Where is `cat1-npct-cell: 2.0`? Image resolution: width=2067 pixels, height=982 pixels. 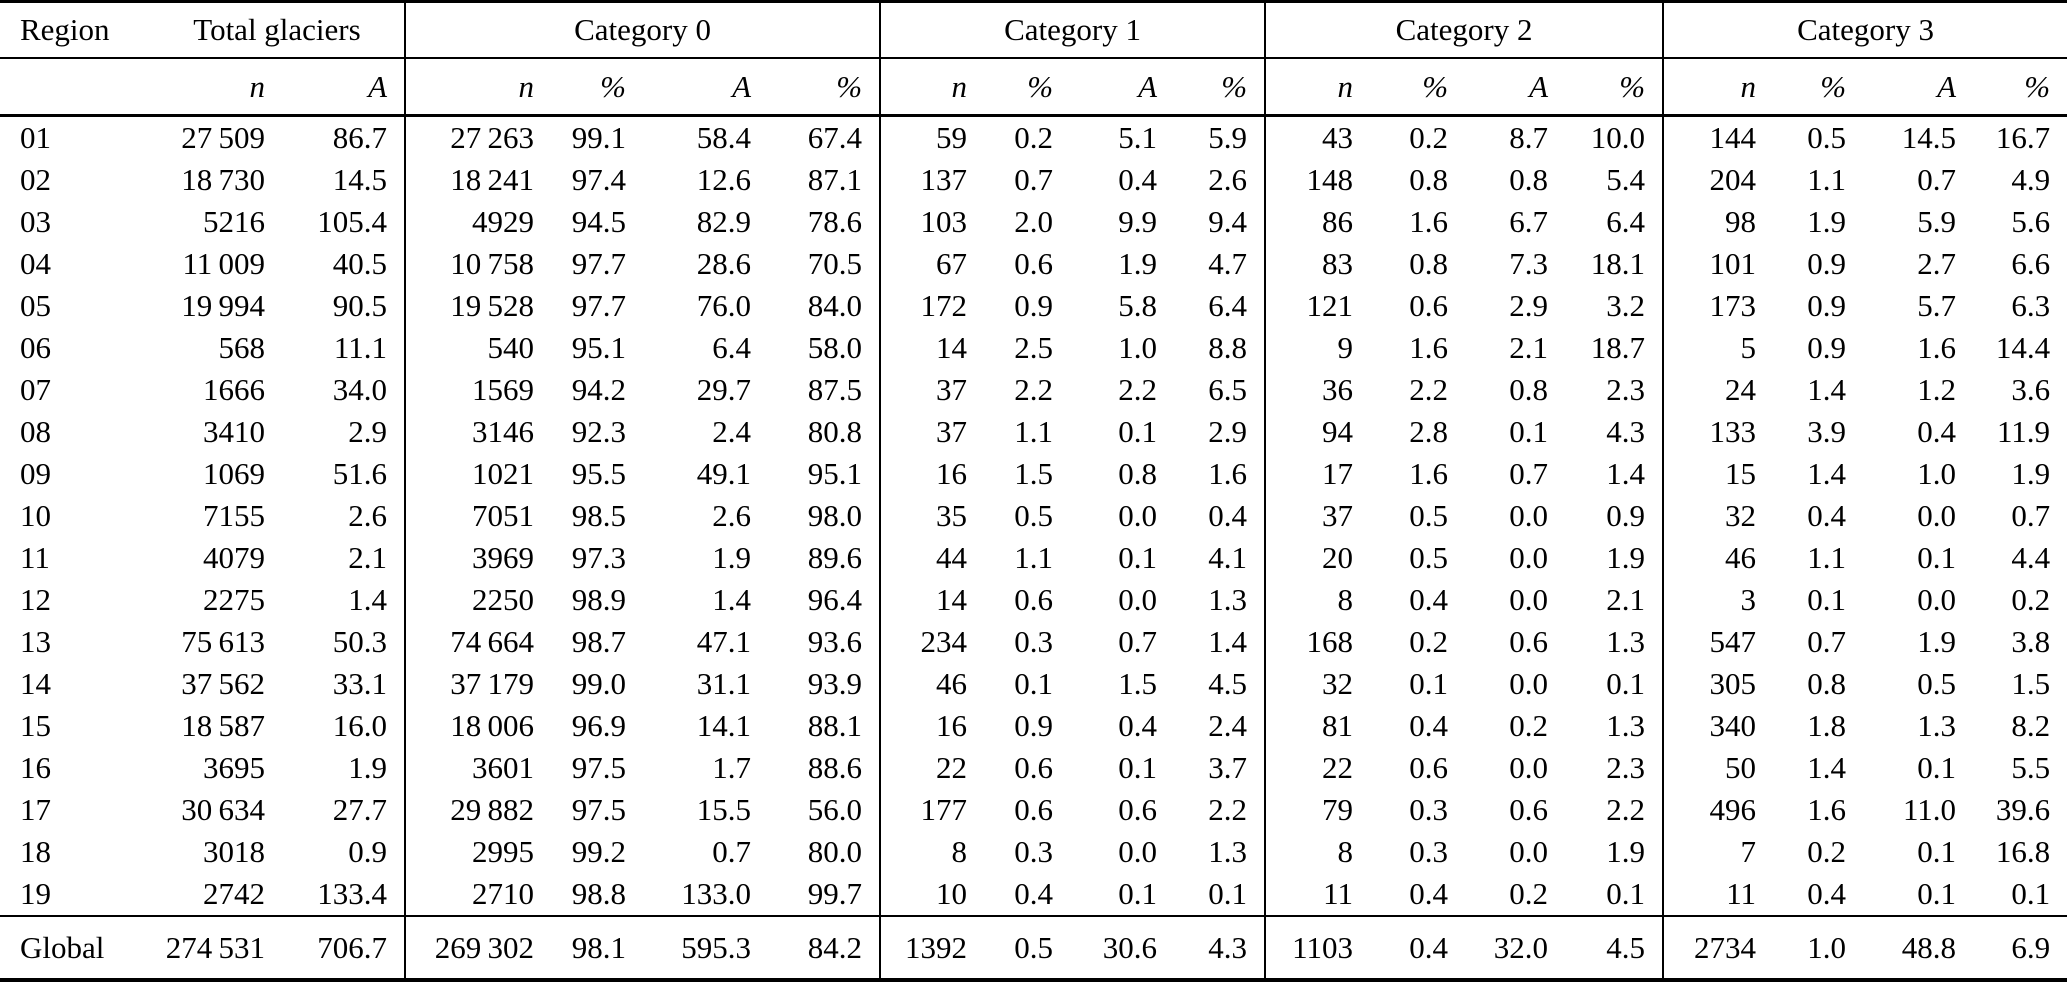 cat1-npct-cell: 2.0 is located at coordinates (1034, 221).